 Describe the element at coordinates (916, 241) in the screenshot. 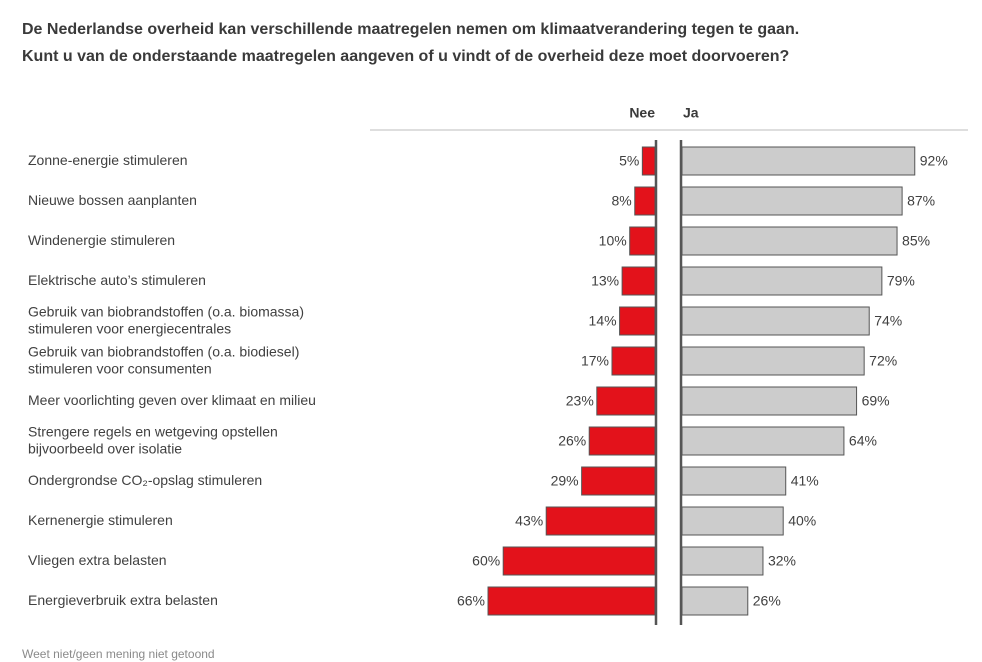

I see `value-label: 85%` at that location.